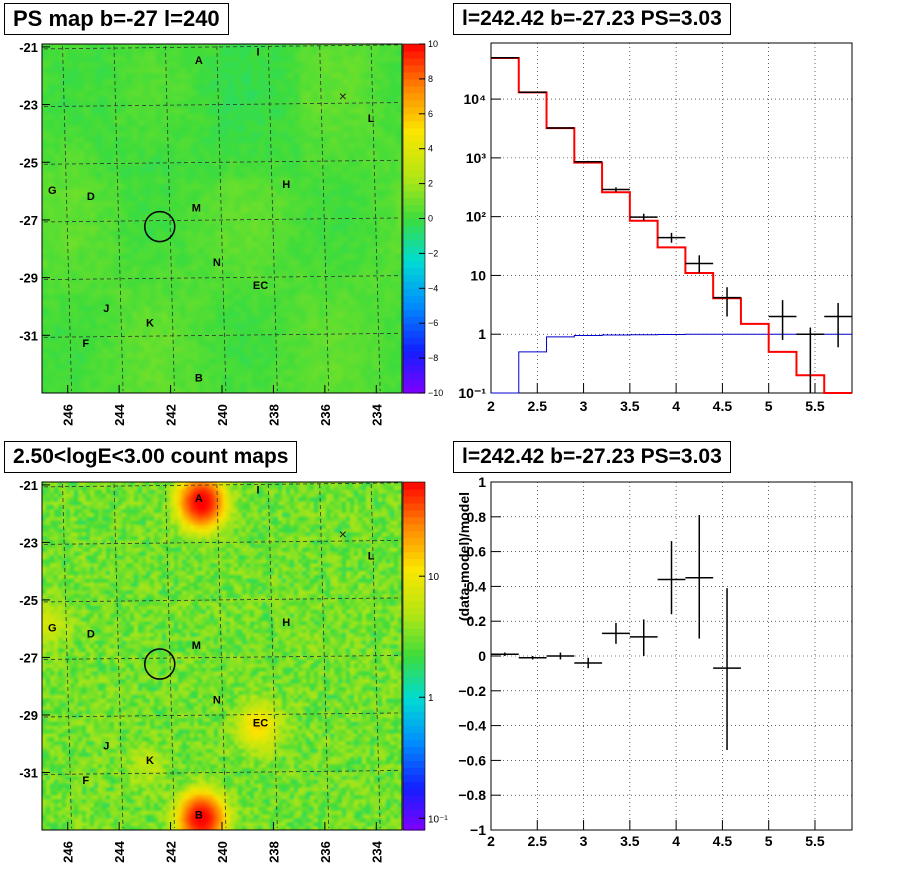  What do you see at coordinates (160, 226) in the screenshot?
I see `source-circle` at bounding box center [160, 226].